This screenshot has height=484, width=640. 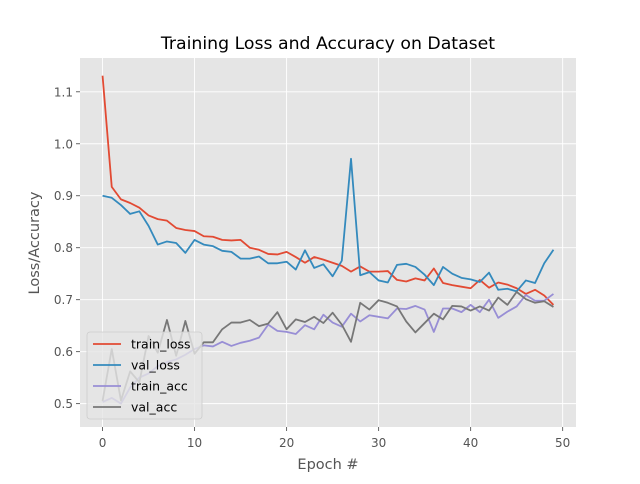 What do you see at coordinates (63, 300) in the screenshot?
I see `y-tick-label: 0.7` at bounding box center [63, 300].